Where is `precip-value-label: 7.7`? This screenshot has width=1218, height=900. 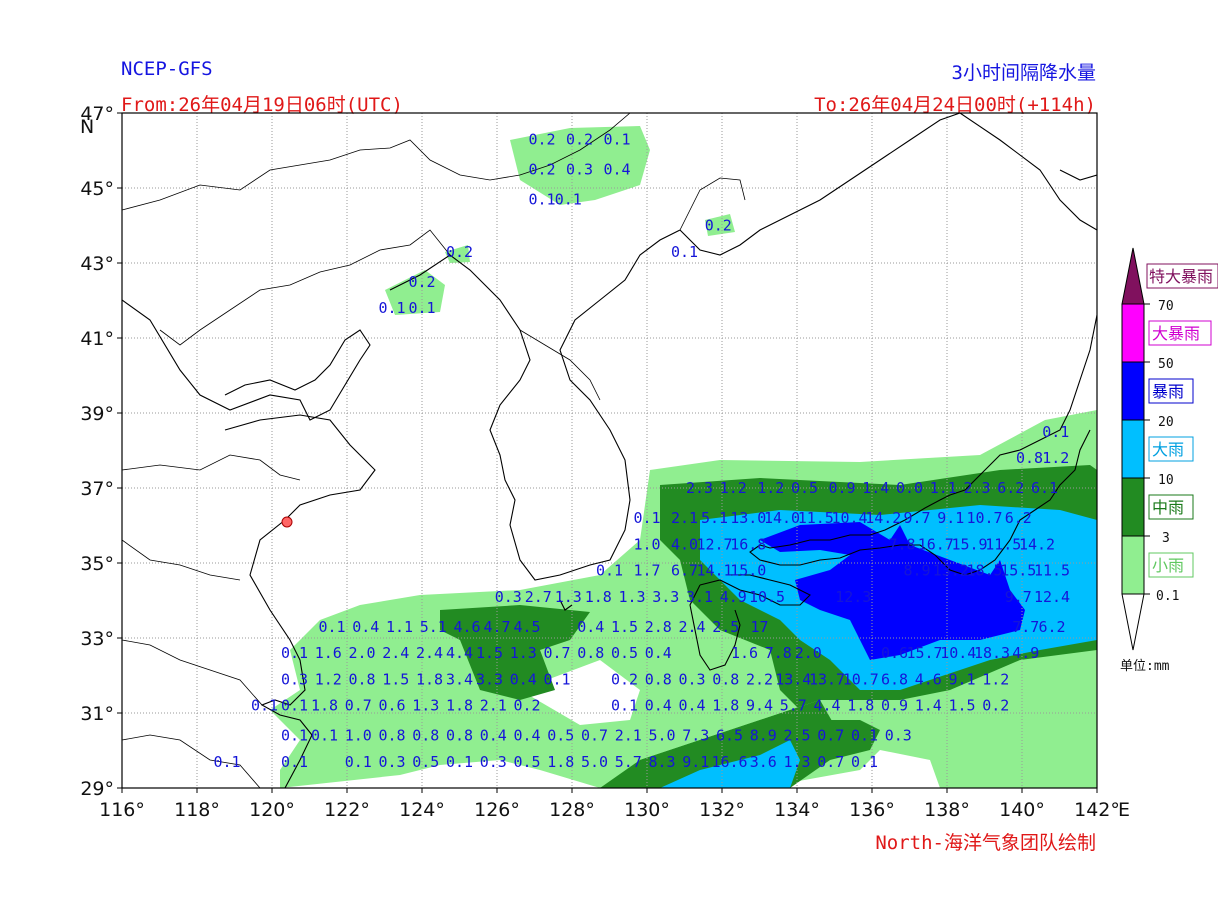 precip-value-label: 7.7 is located at coordinates (1025, 627).